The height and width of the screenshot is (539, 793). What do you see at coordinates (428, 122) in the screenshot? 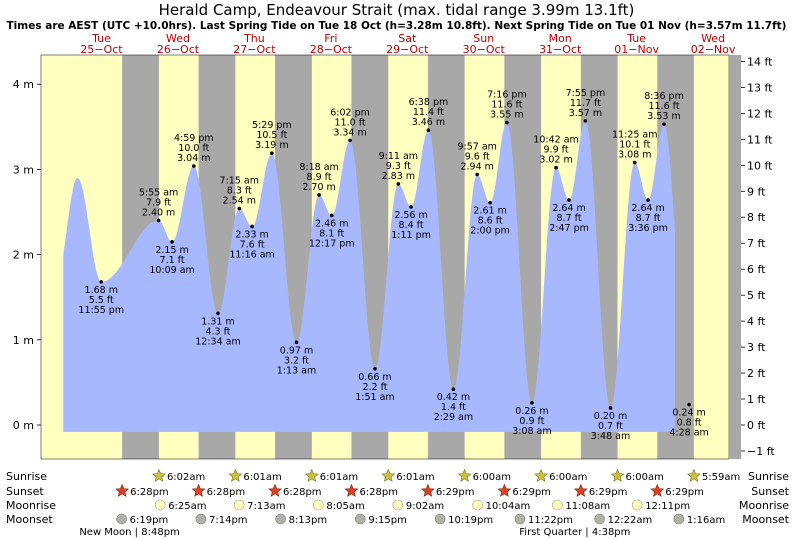
I see `high-height-m: 3.46 m` at bounding box center [428, 122].